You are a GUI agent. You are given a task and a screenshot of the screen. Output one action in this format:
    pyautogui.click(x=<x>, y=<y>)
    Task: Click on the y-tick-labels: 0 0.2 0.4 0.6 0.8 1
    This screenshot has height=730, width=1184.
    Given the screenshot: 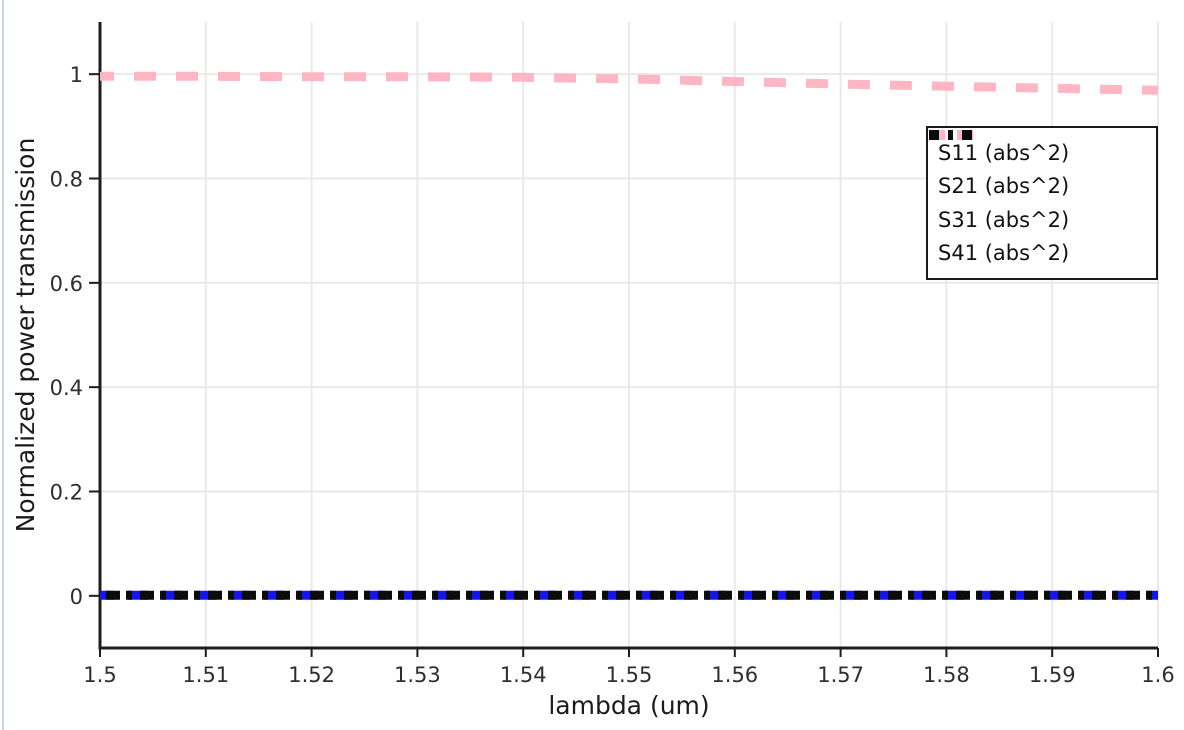 What is the action you would take?
    pyautogui.click(x=66, y=336)
    